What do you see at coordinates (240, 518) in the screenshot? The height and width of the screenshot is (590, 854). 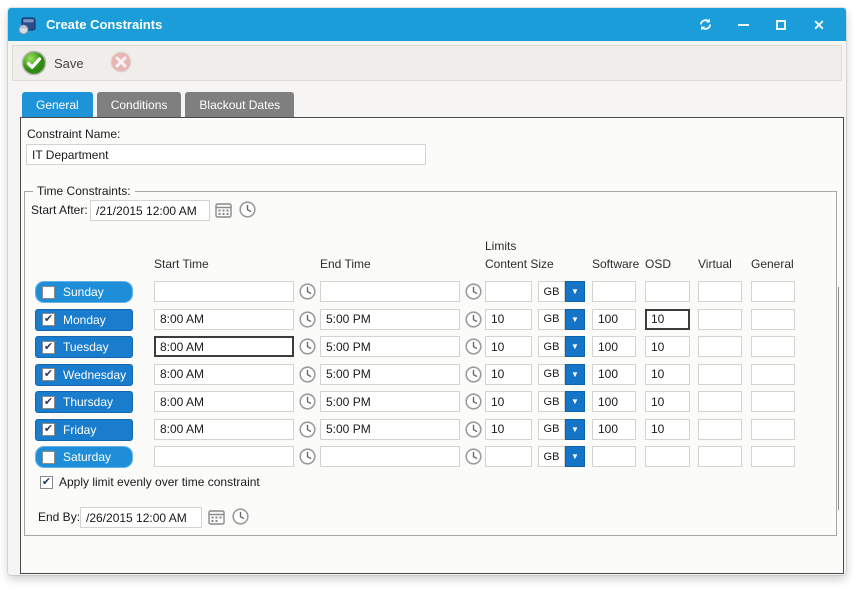 I see `end-by-clock-icon` at bounding box center [240, 518].